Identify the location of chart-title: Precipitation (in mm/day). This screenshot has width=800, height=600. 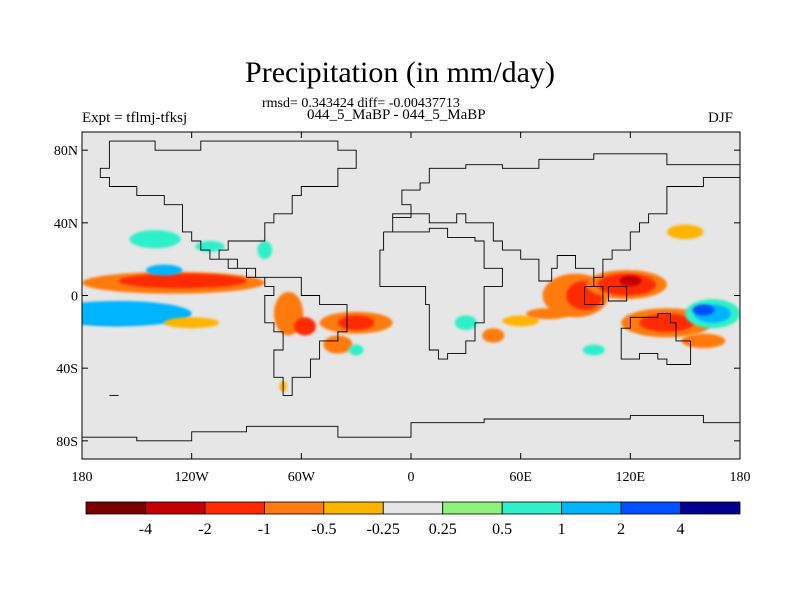
(400, 72).